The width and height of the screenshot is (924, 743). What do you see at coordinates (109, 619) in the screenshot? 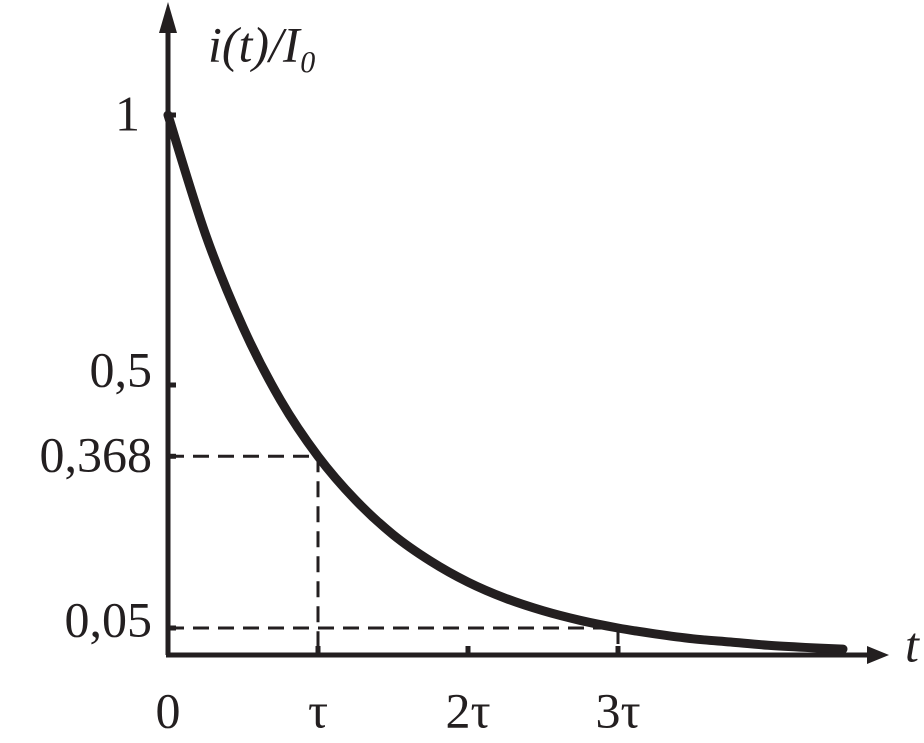
I see `y-tick-label: 0,05` at bounding box center [109, 619].